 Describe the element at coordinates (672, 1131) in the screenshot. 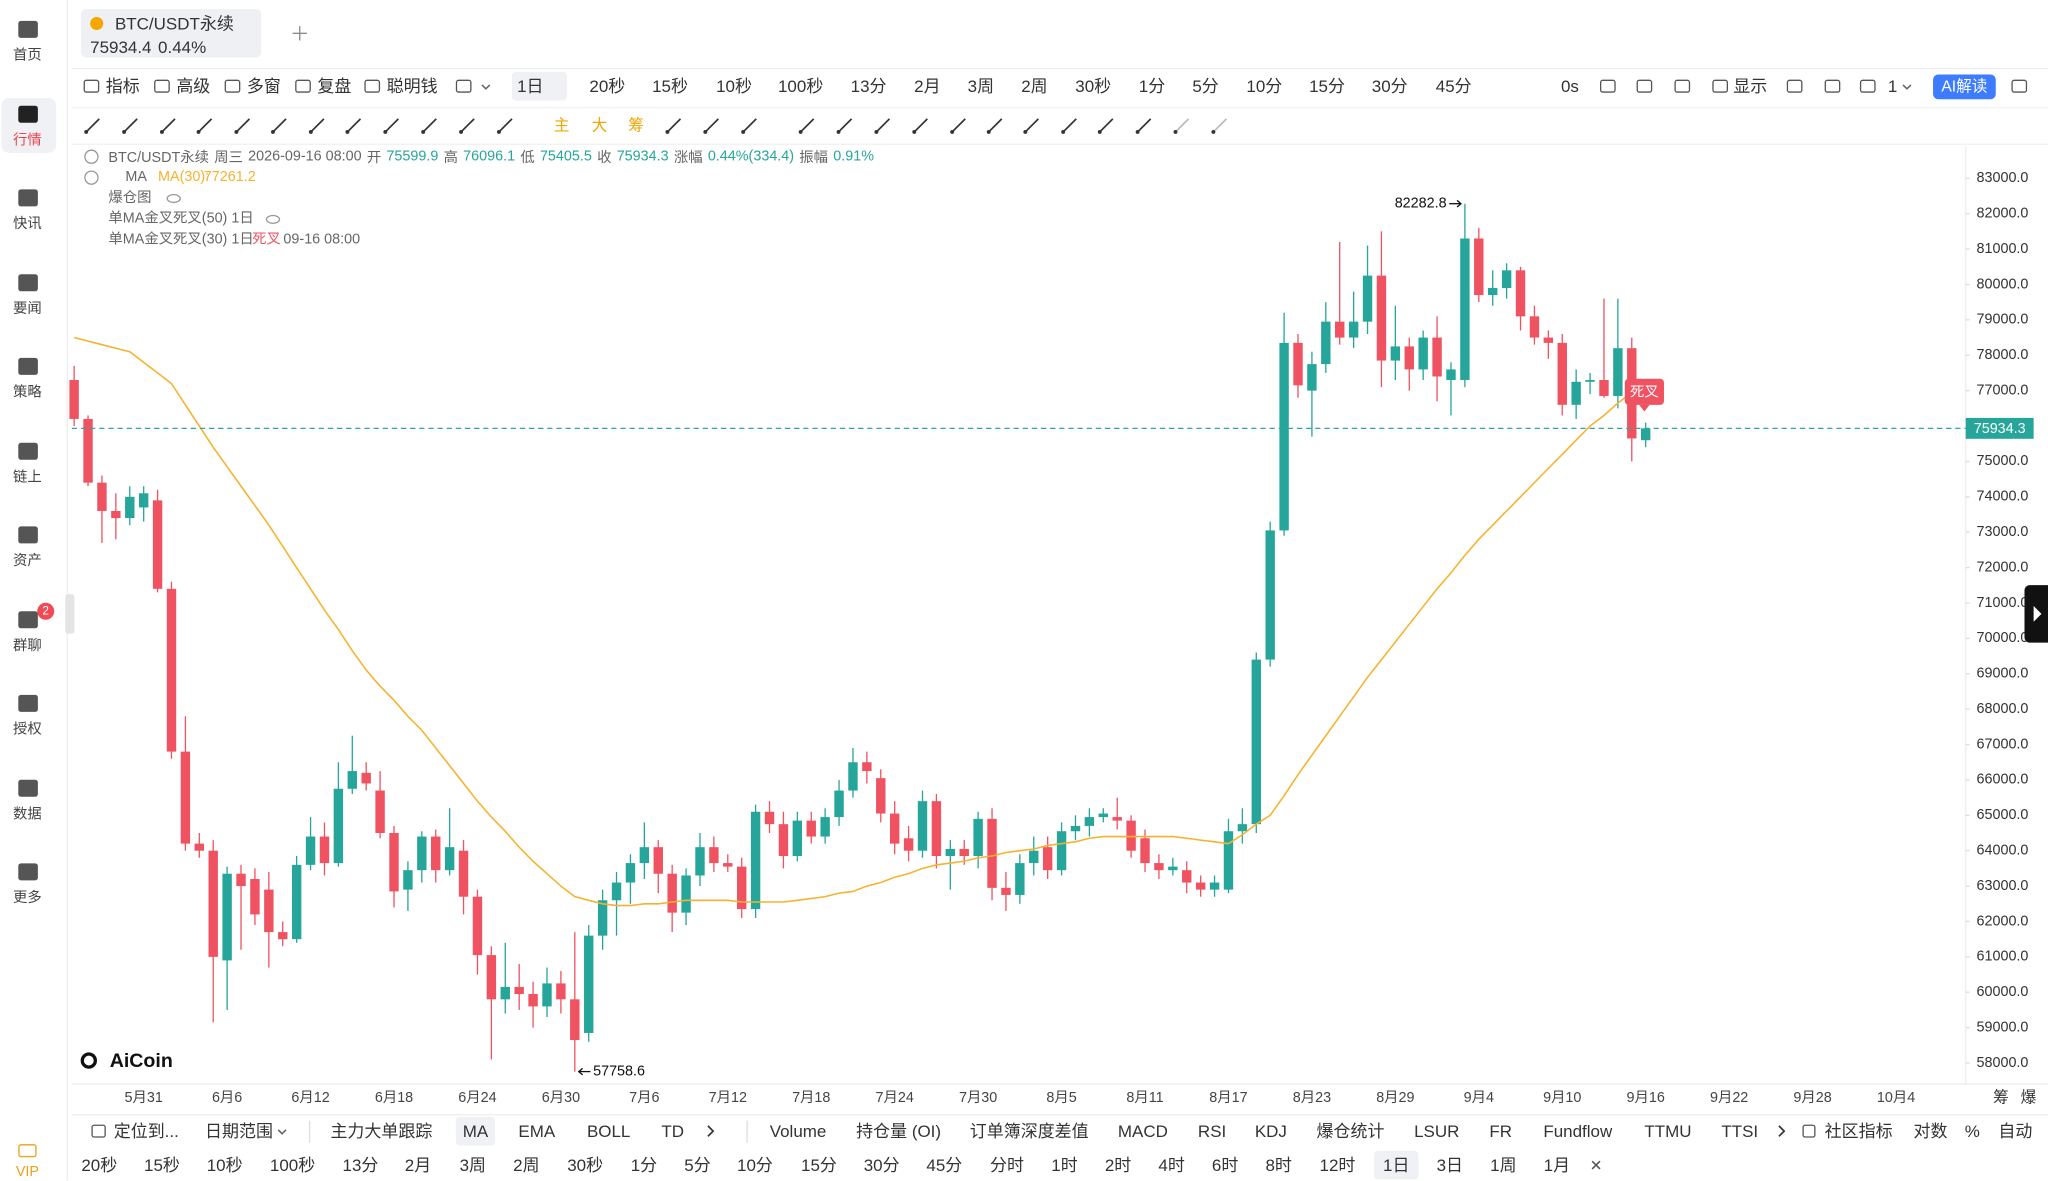

I see `indicator-button: TD` at that location.